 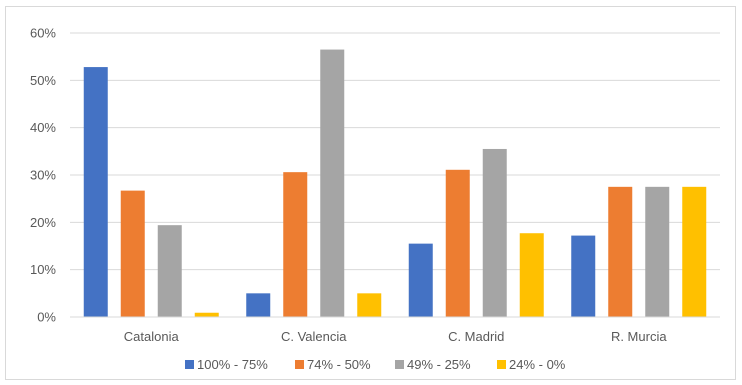 I want to click on legend: 100% - 75% 74% - 50% 49% - 25% 24% - 0%, so click(x=375, y=364).